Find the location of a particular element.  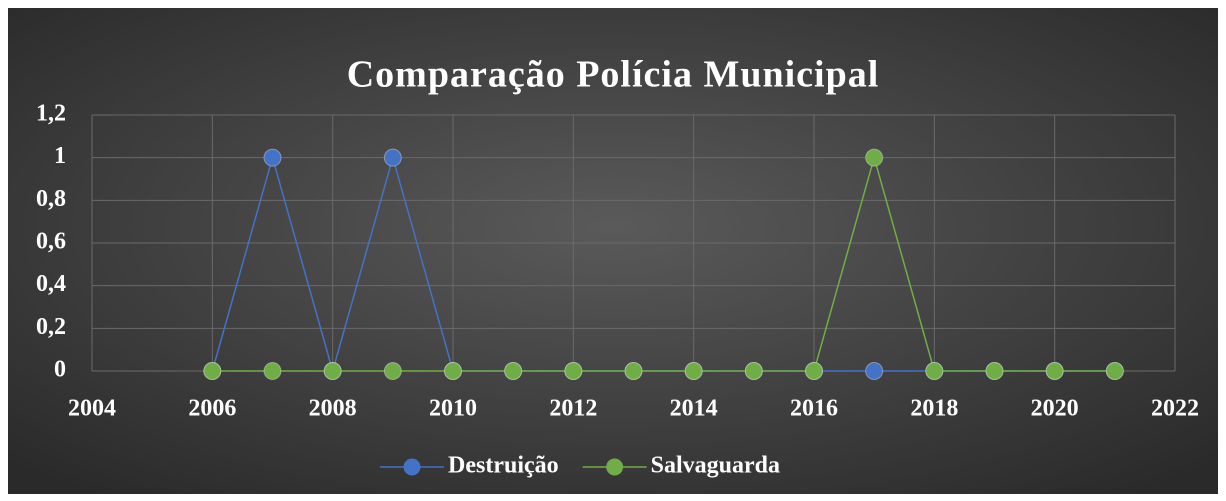

x-tick-label: 2018 is located at coordinates (934, 409).